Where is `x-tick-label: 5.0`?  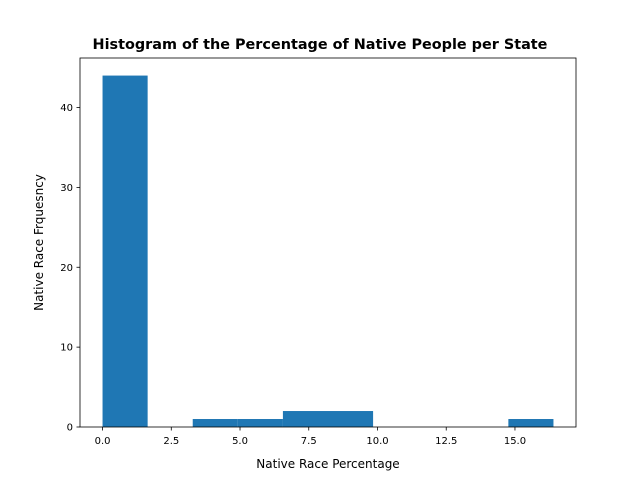 x-tick-label: 5.0 is located at coordinates (240, 441).